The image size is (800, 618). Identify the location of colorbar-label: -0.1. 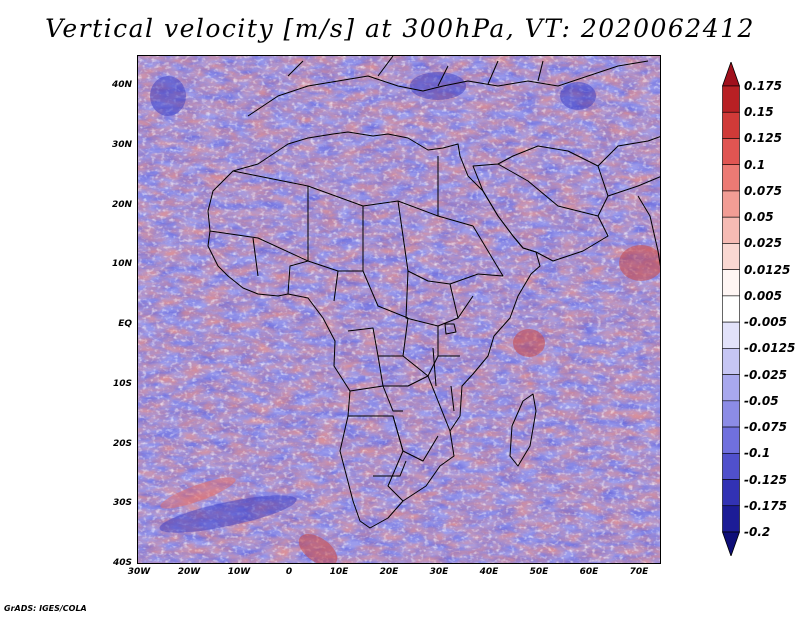
(757, 453).